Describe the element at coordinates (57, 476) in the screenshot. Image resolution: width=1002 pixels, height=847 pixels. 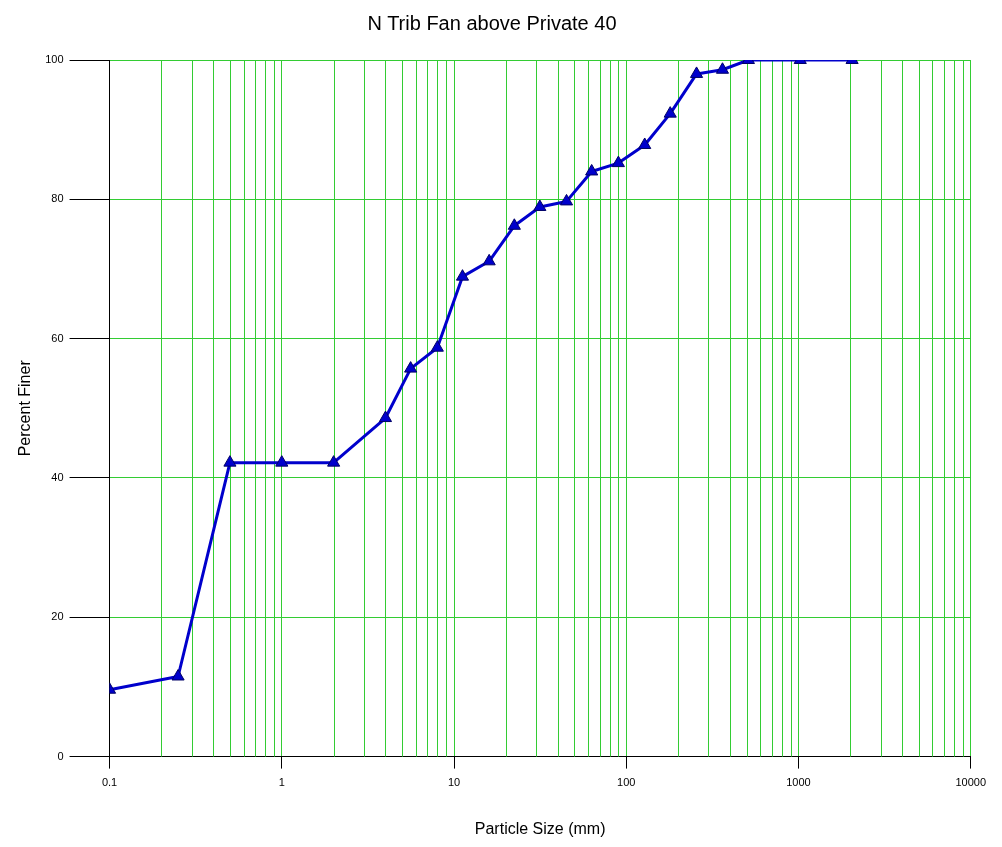
I see `y-tick-label: 40` at that location.